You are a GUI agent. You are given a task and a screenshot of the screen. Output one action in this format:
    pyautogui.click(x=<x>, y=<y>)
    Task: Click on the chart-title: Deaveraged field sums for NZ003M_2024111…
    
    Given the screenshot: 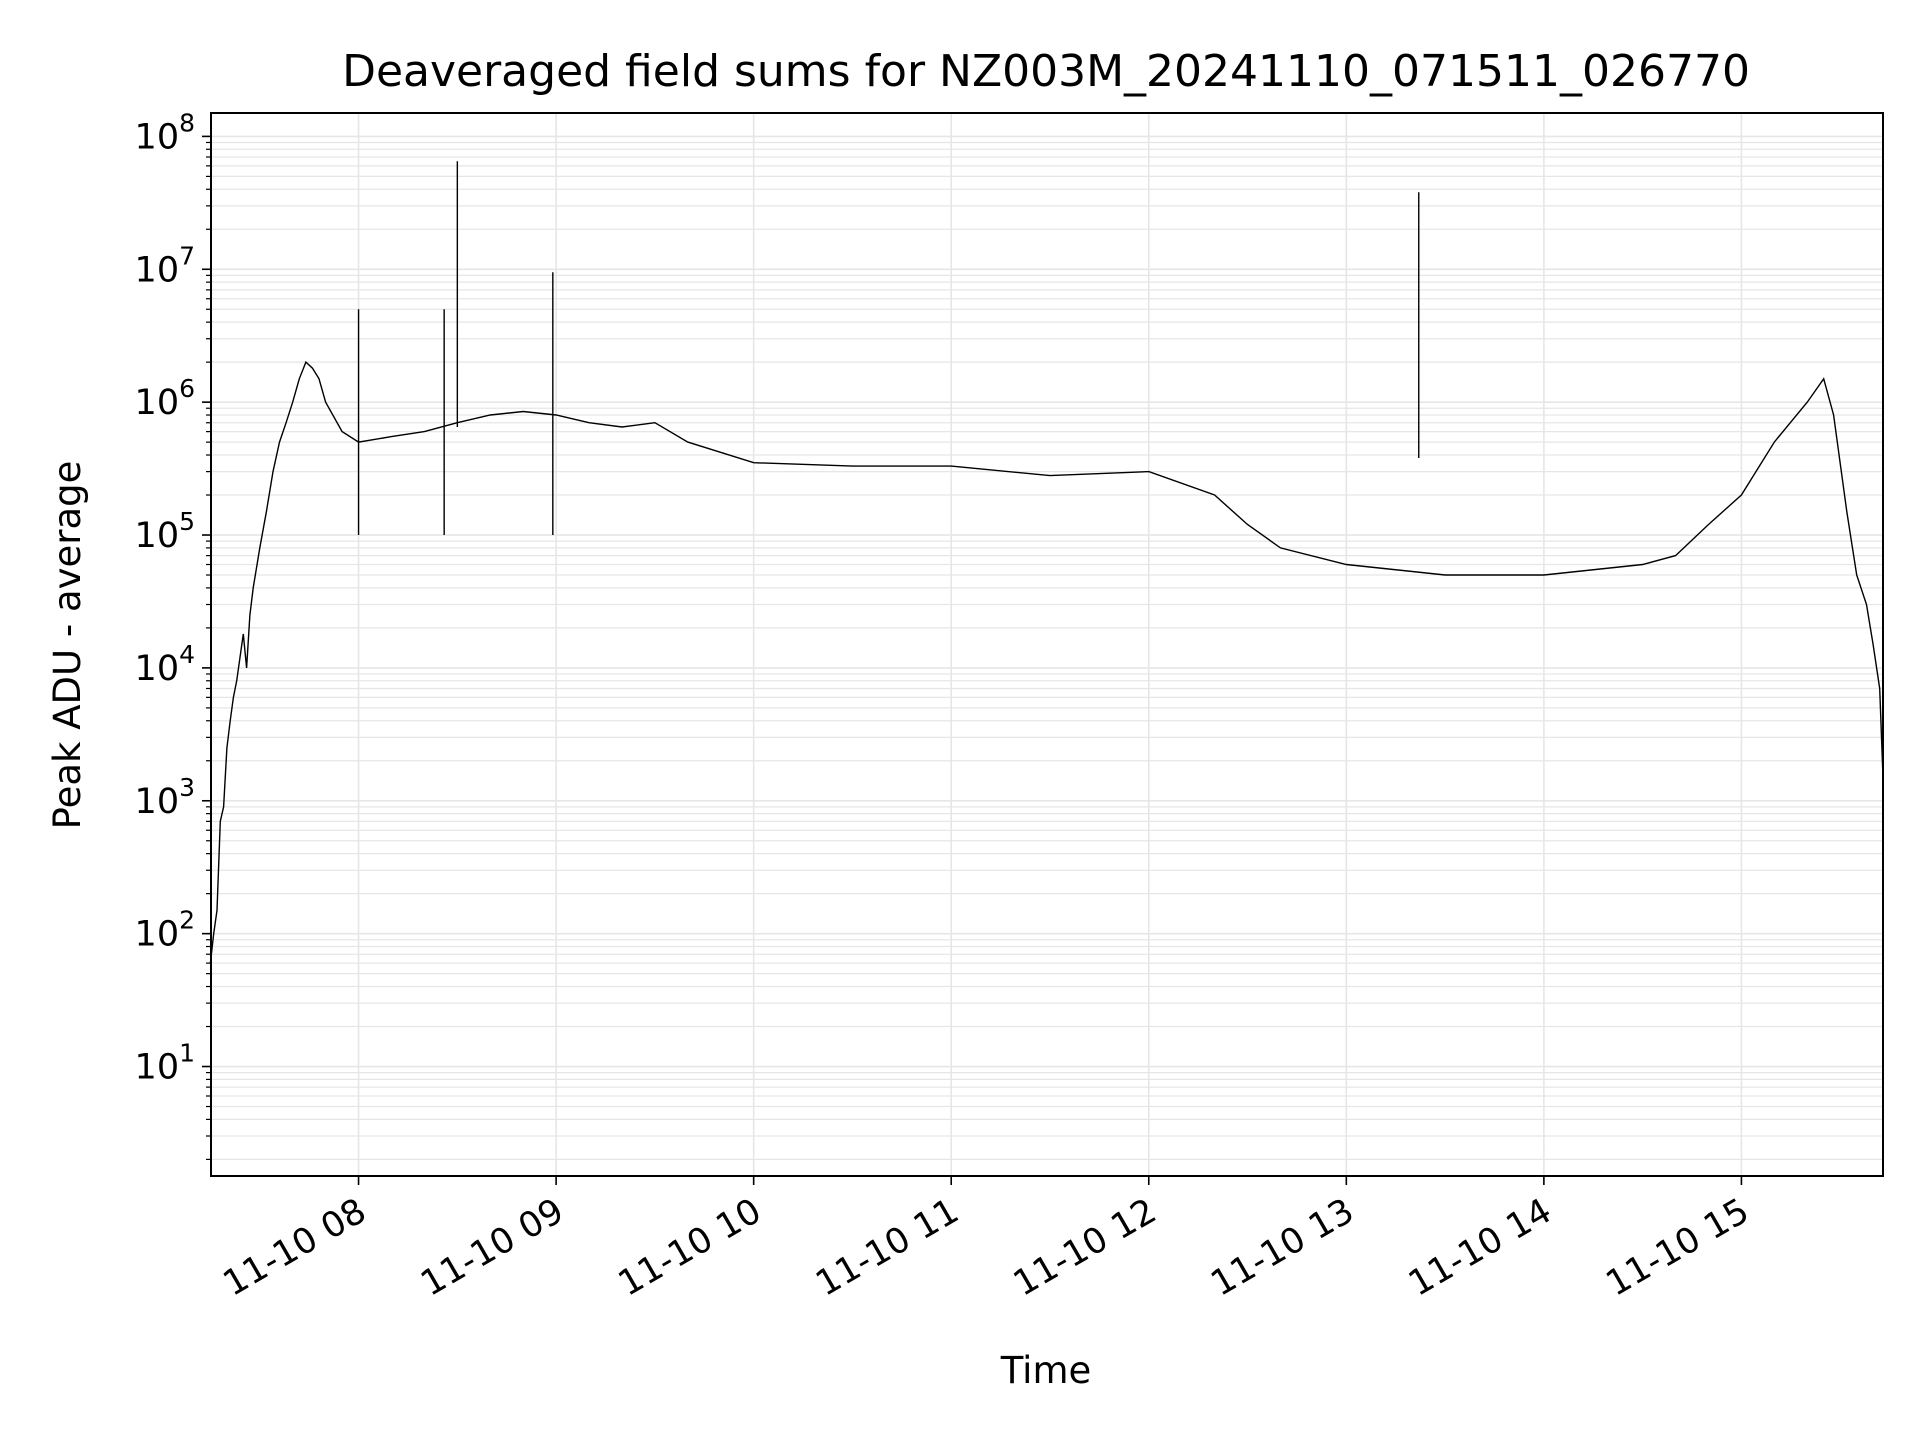 What is the action you would take?
    pyautogui.click(x=1046, y=71)
    